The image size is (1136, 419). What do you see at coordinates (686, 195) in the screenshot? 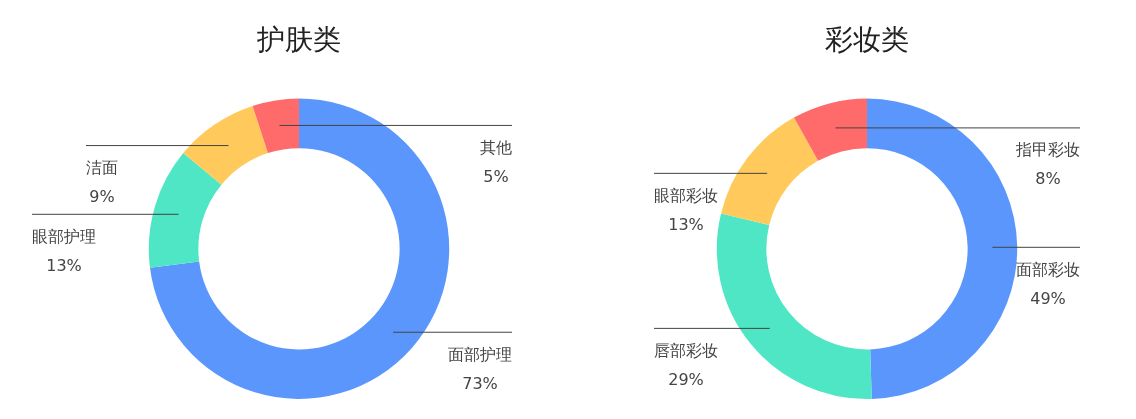
I see `slice-label: 眼部彩妆` at bounding box center [686, 195].